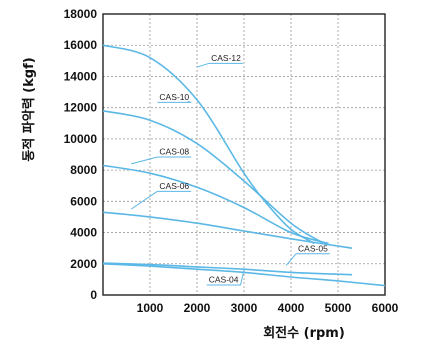  Describe the element at coordinates (83, 201) in the screenshot. I see `y-tick-label: 6000` at that location.